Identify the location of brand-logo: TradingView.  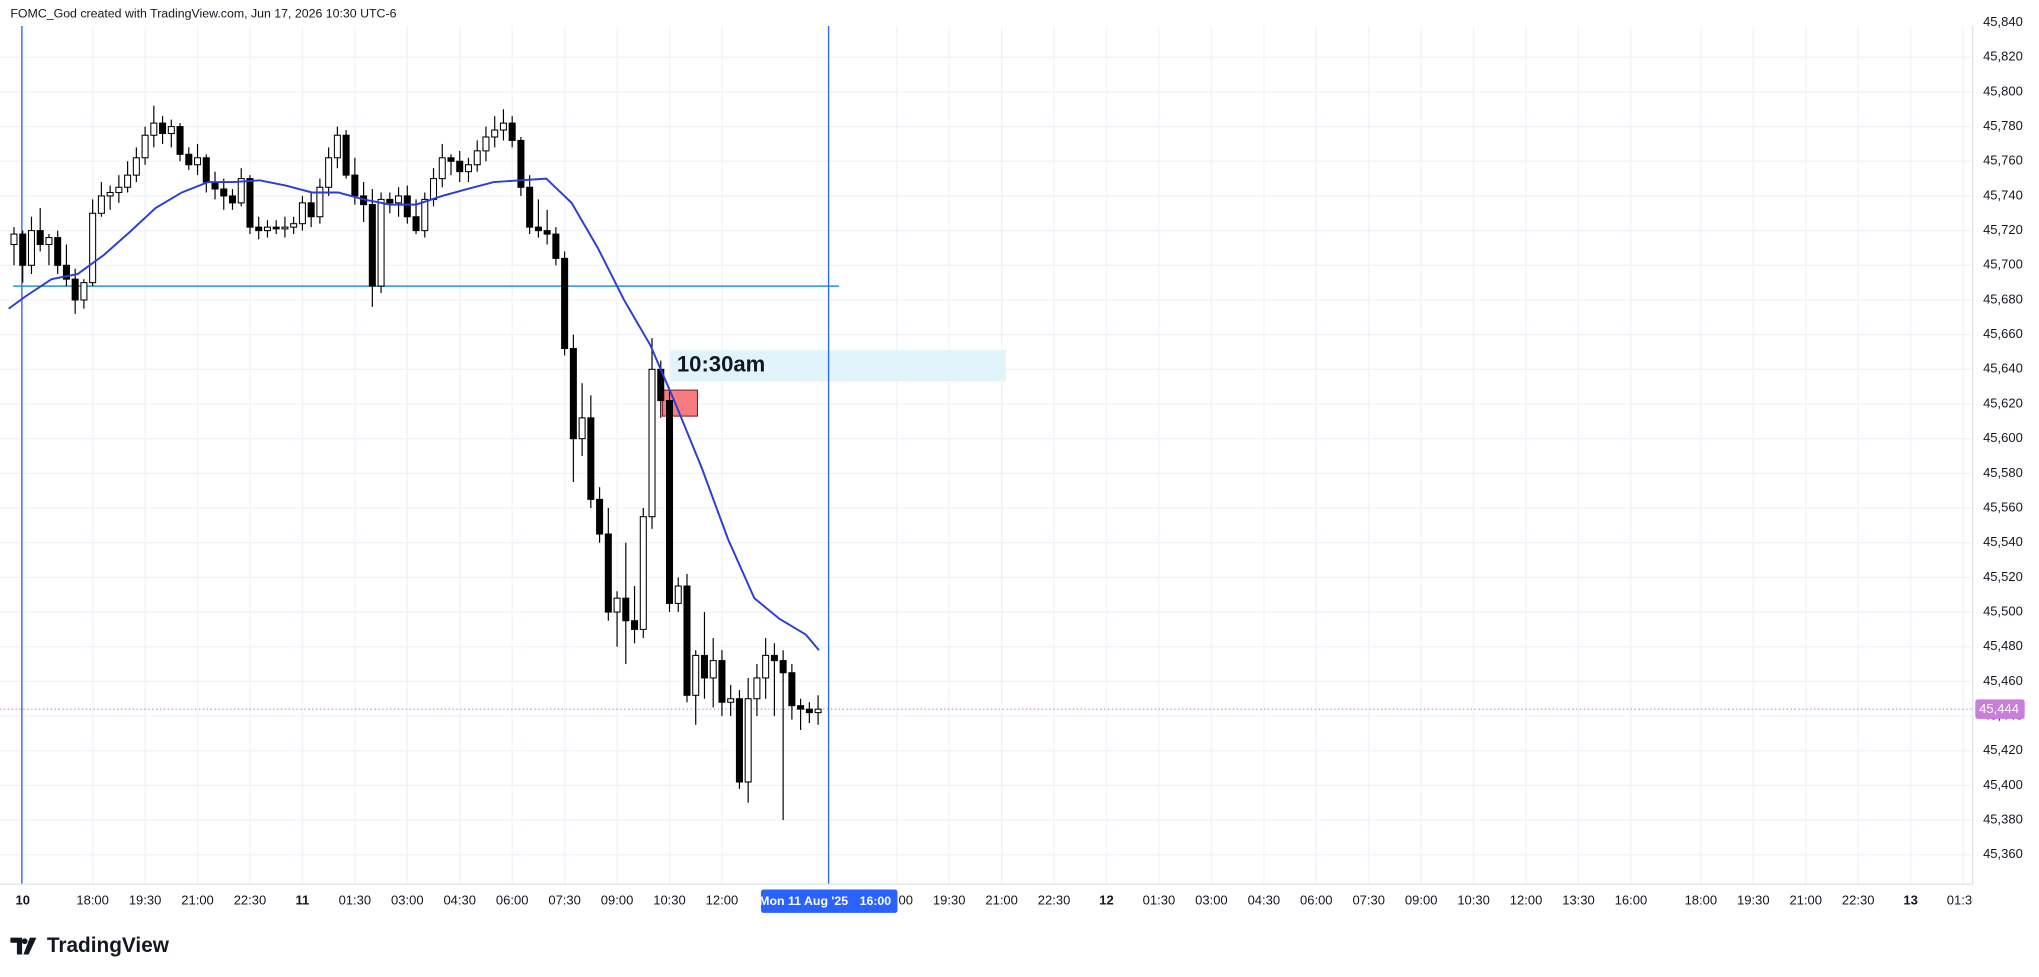
(90, 945).